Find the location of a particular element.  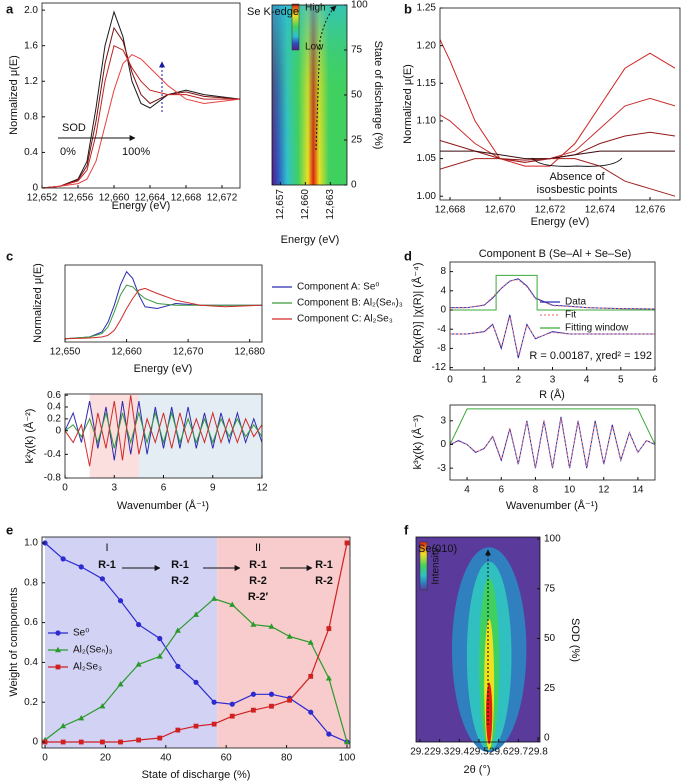

legend-label: Fitting window is located at coordinates (597, 328).